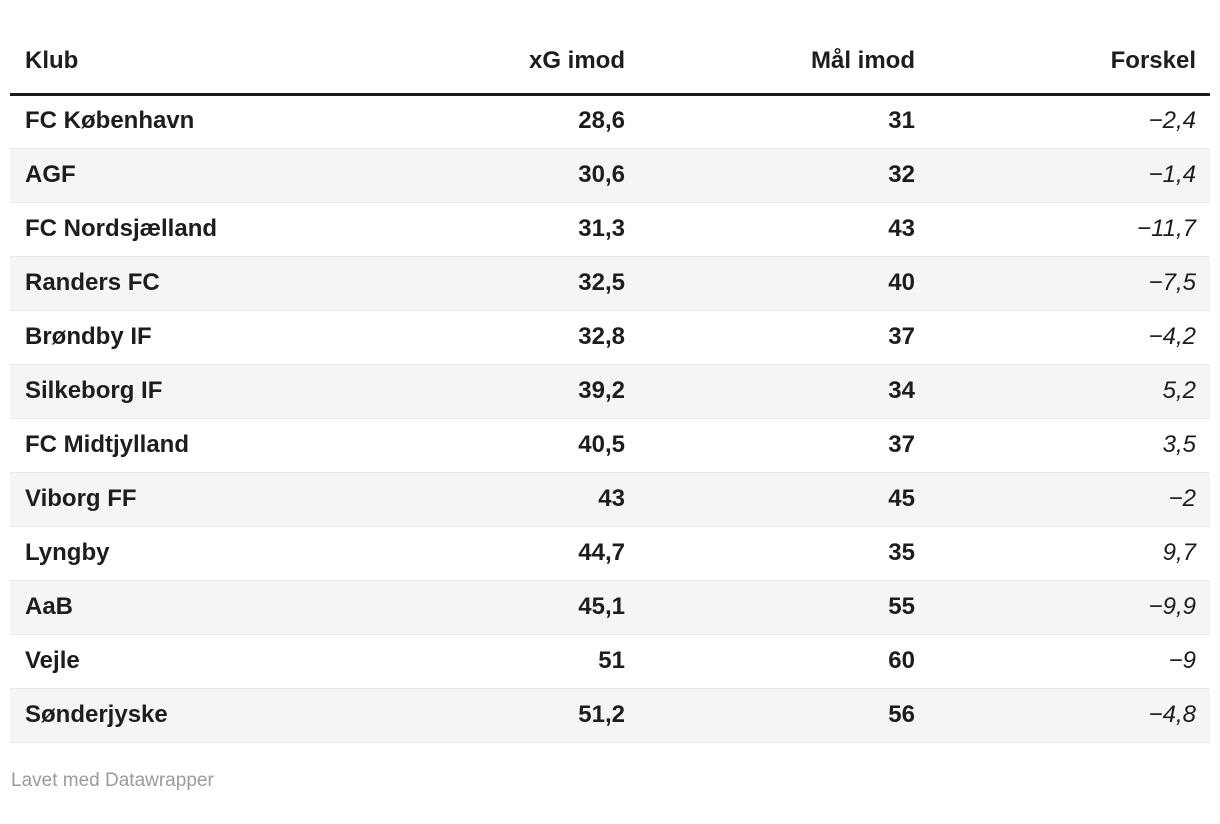 The width and height of the screenshot is (1220, 824). Describe the element at coordinates (784, 391) in the screenshot. I see `cell-maal-imod: 34` at that location.